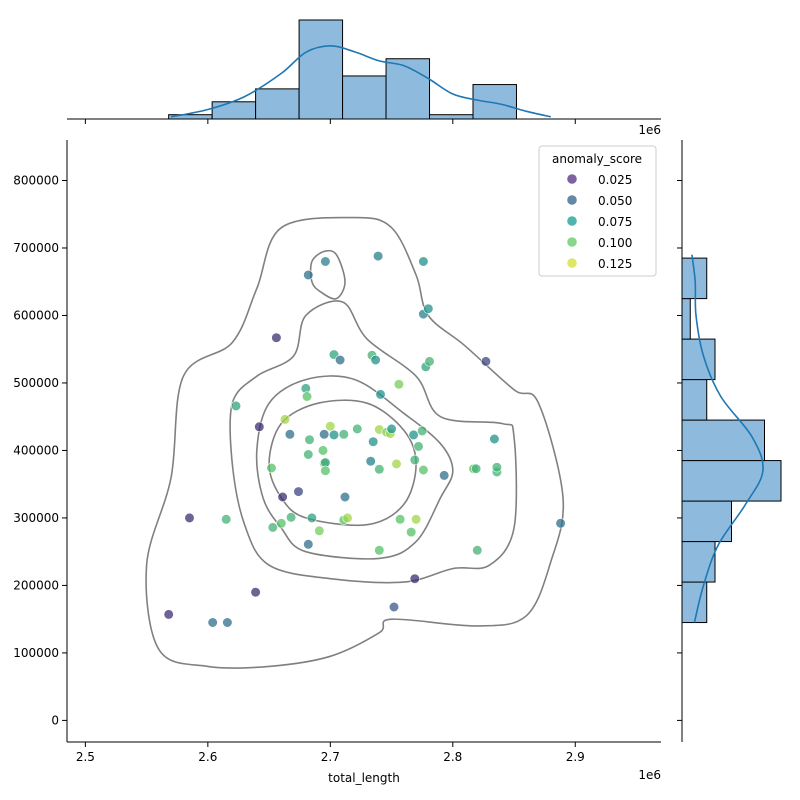  I want to click on legend-label: 0.025, so click(615, 180).